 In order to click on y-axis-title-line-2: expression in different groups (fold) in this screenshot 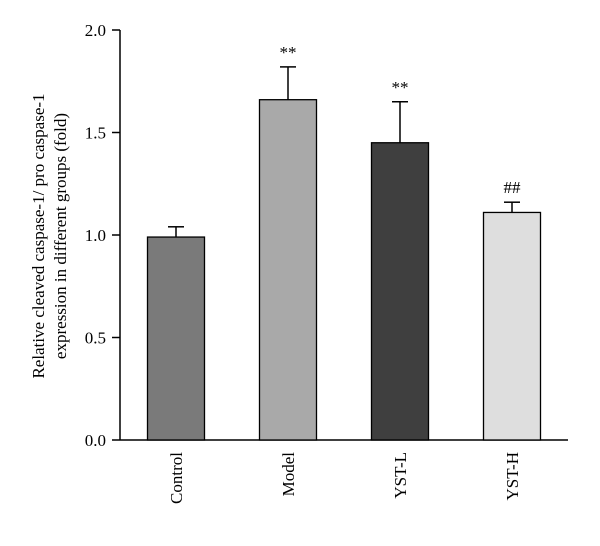, I will do `click(60, 236)`.